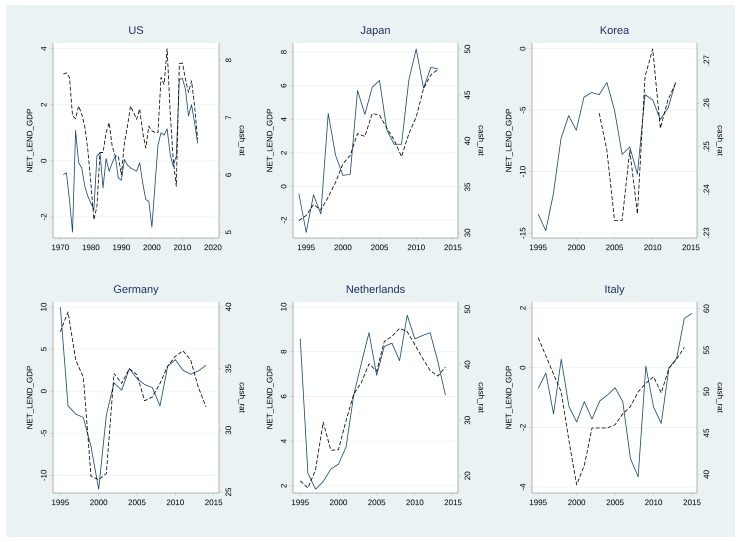  Describe the element at coordinates (60, 247) in the screenshot. I see `x-tick-label: 1970` at that location.